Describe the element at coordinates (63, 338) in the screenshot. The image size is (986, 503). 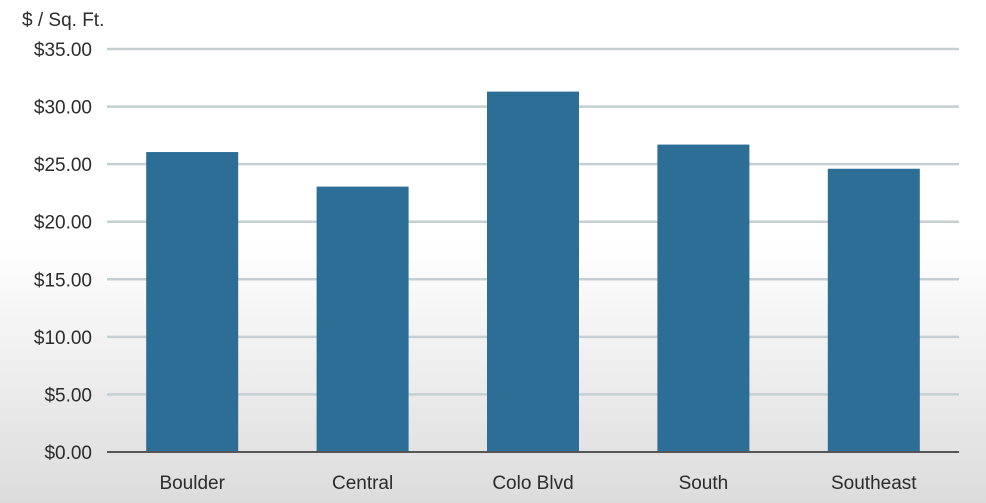
I see `y-tick-label: $10.00` at that location.